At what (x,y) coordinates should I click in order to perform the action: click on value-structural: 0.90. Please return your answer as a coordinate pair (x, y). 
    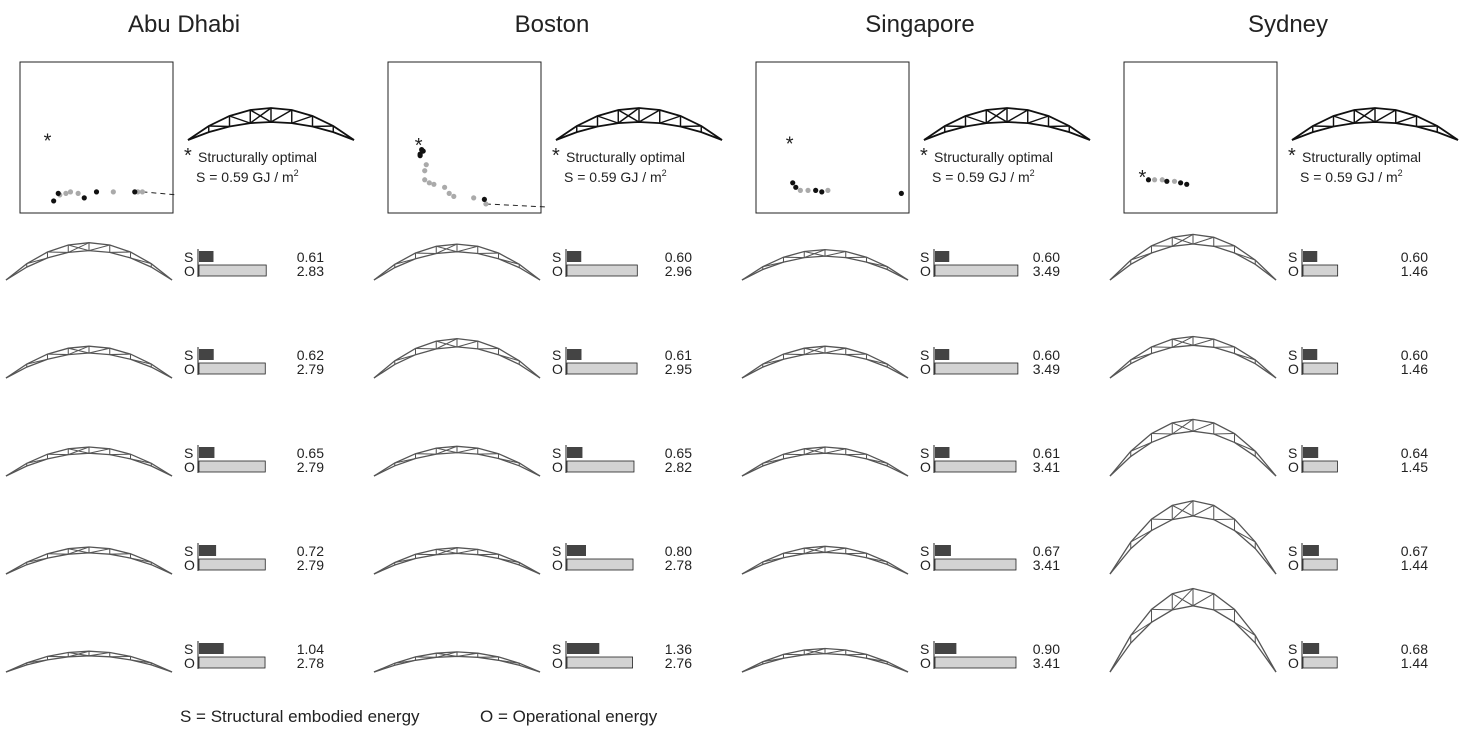
    Looking at the image, I should click on (1046, 649).